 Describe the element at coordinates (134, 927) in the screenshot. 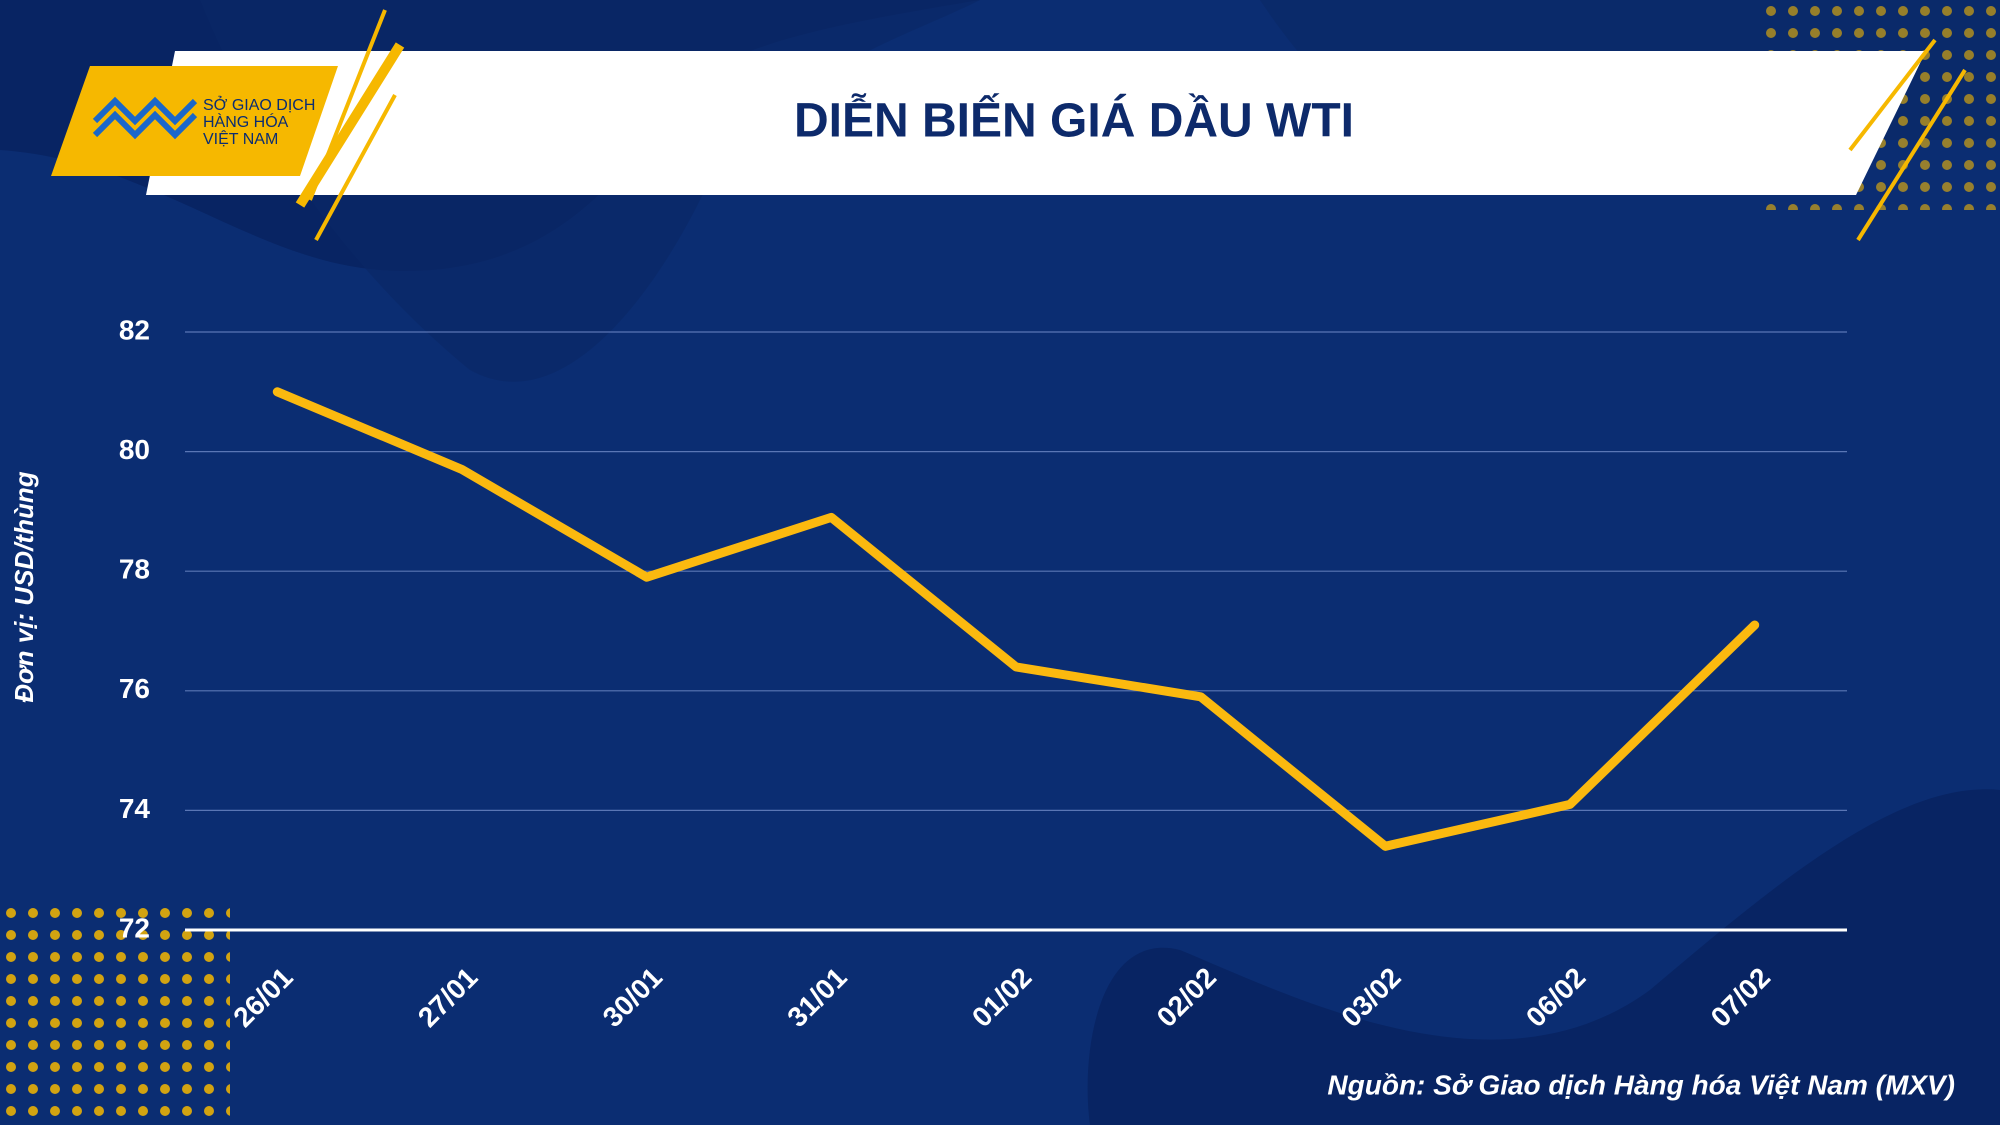

I see `y-tick-label: 72` at that location.